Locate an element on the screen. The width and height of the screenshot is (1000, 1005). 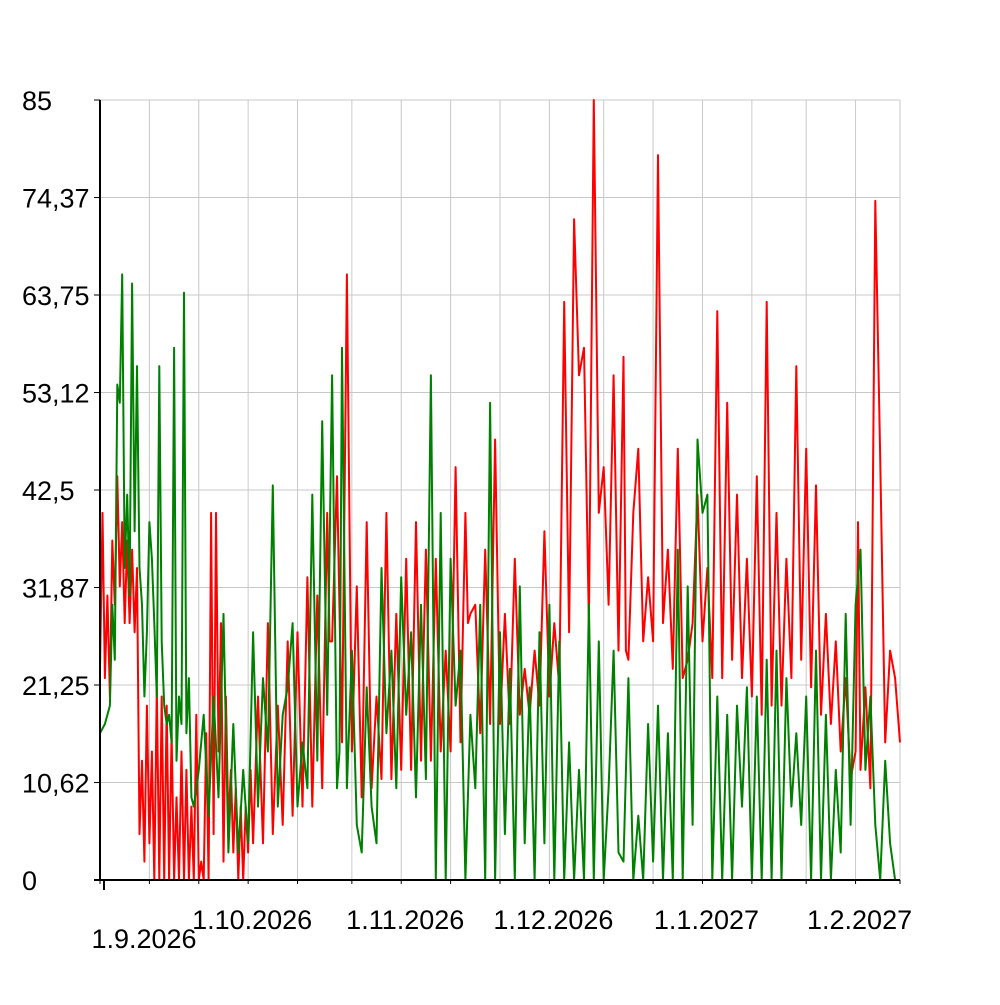
y-tick-label: 10,62 is located at coordinates (56, 784).